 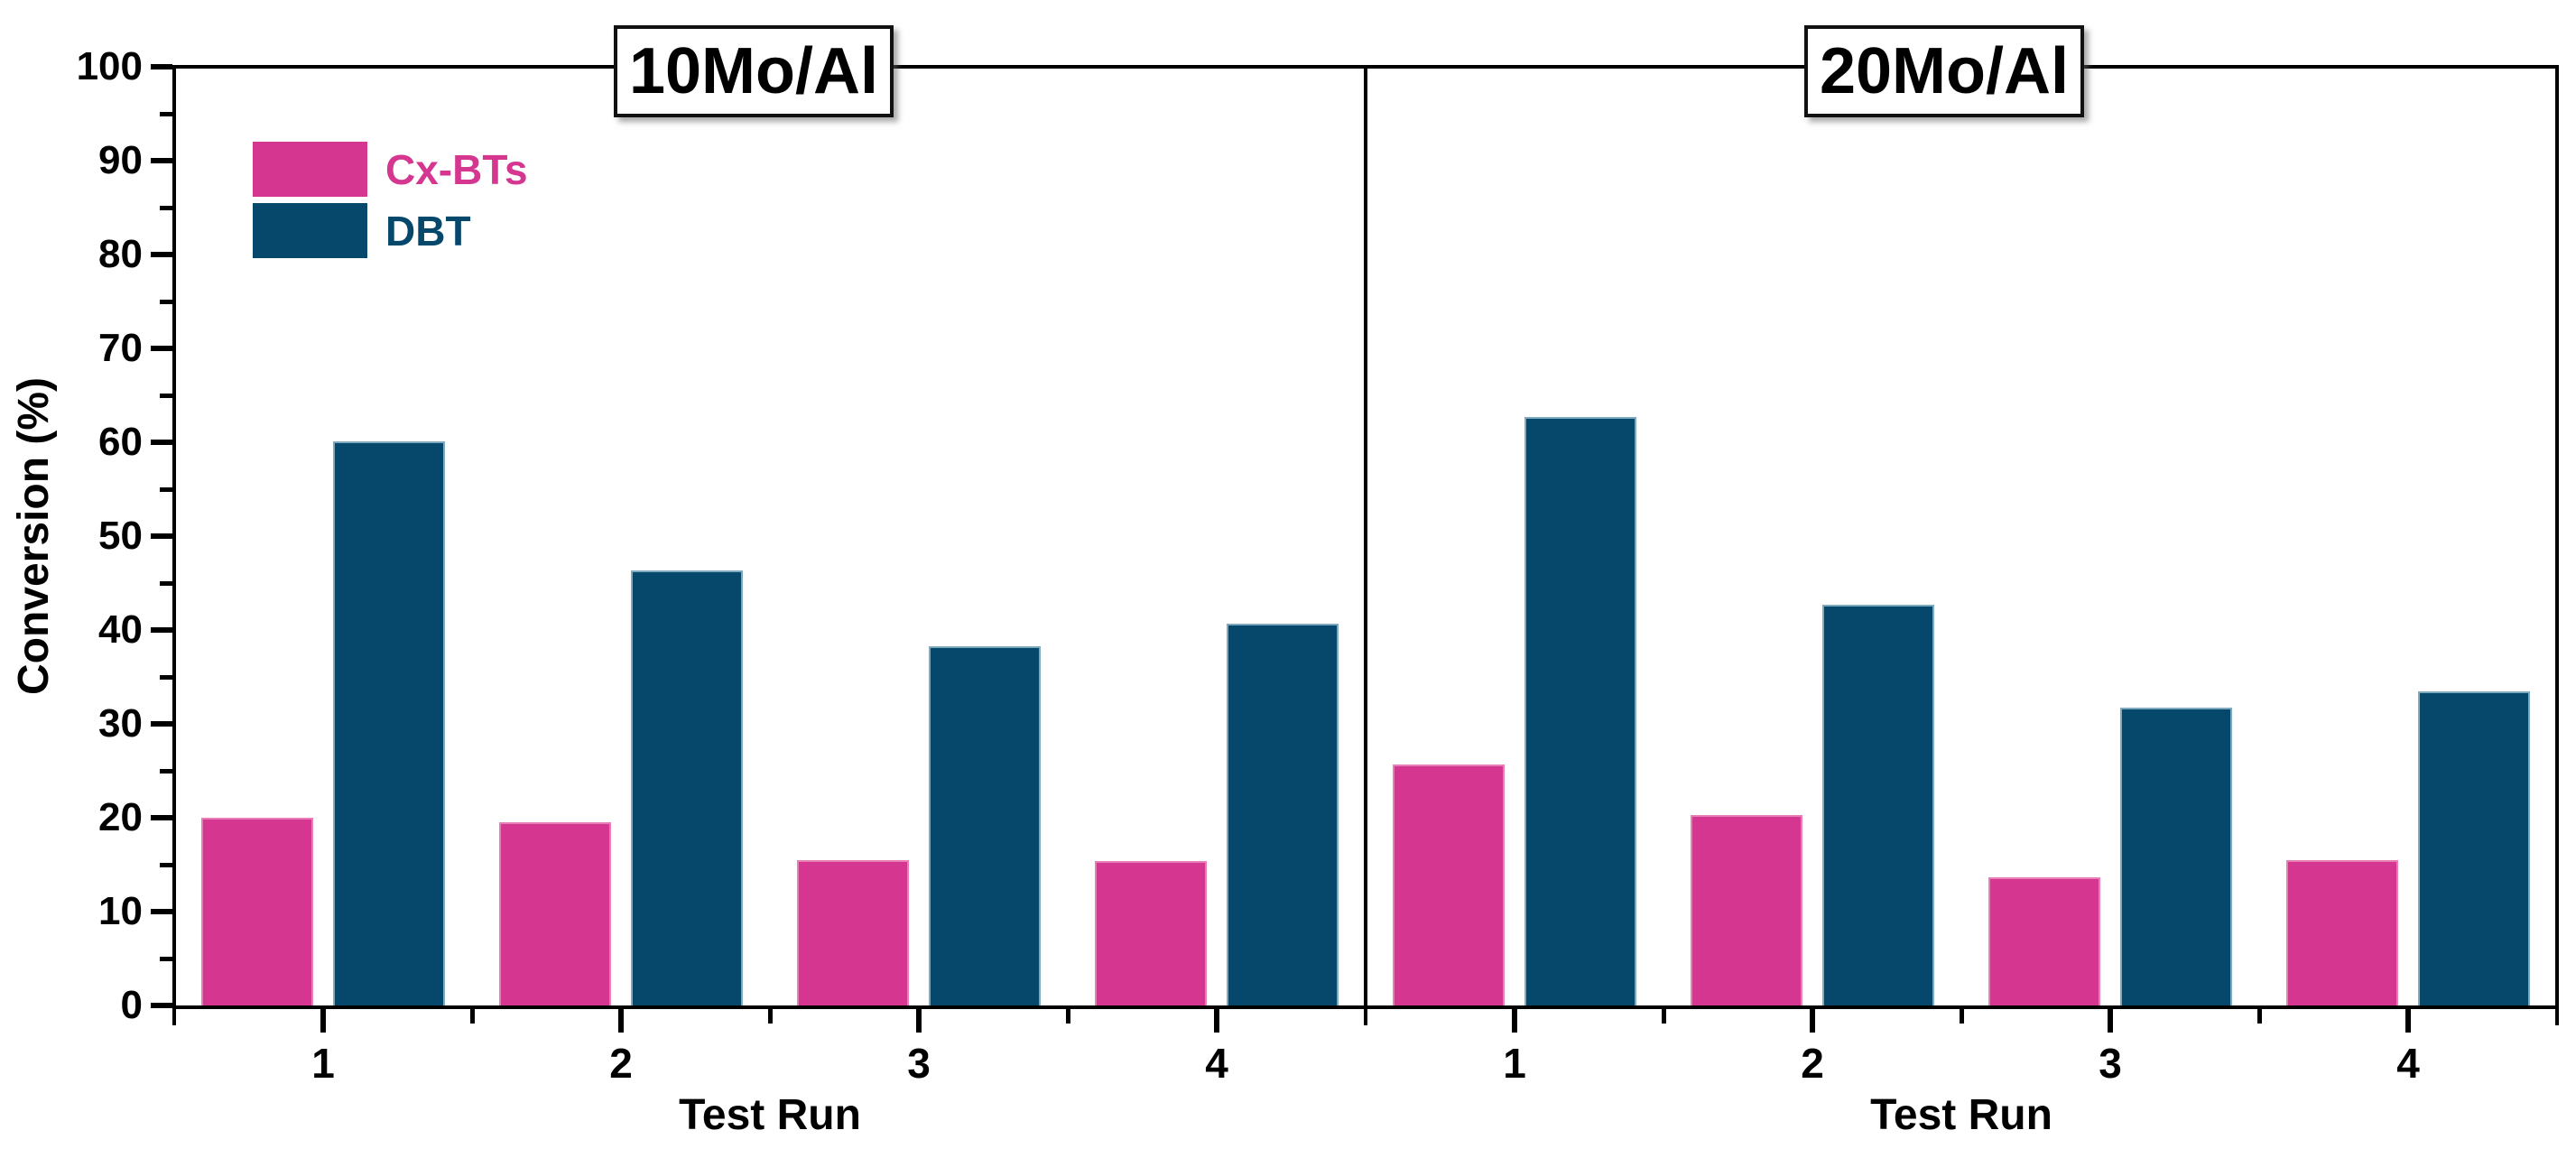 I want to click on plot-right-border, so click(x=2557, y=537).